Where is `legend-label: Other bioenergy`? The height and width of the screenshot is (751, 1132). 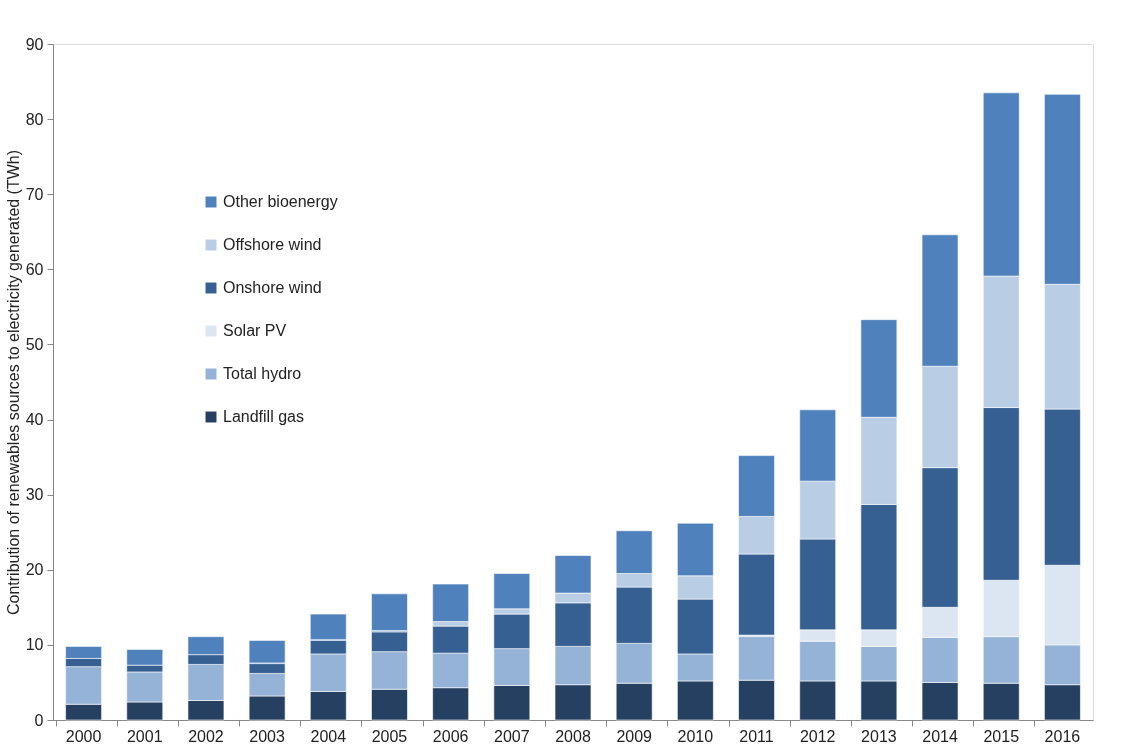
legend-label: Other bioenergy is located at coordinates (280, 201).